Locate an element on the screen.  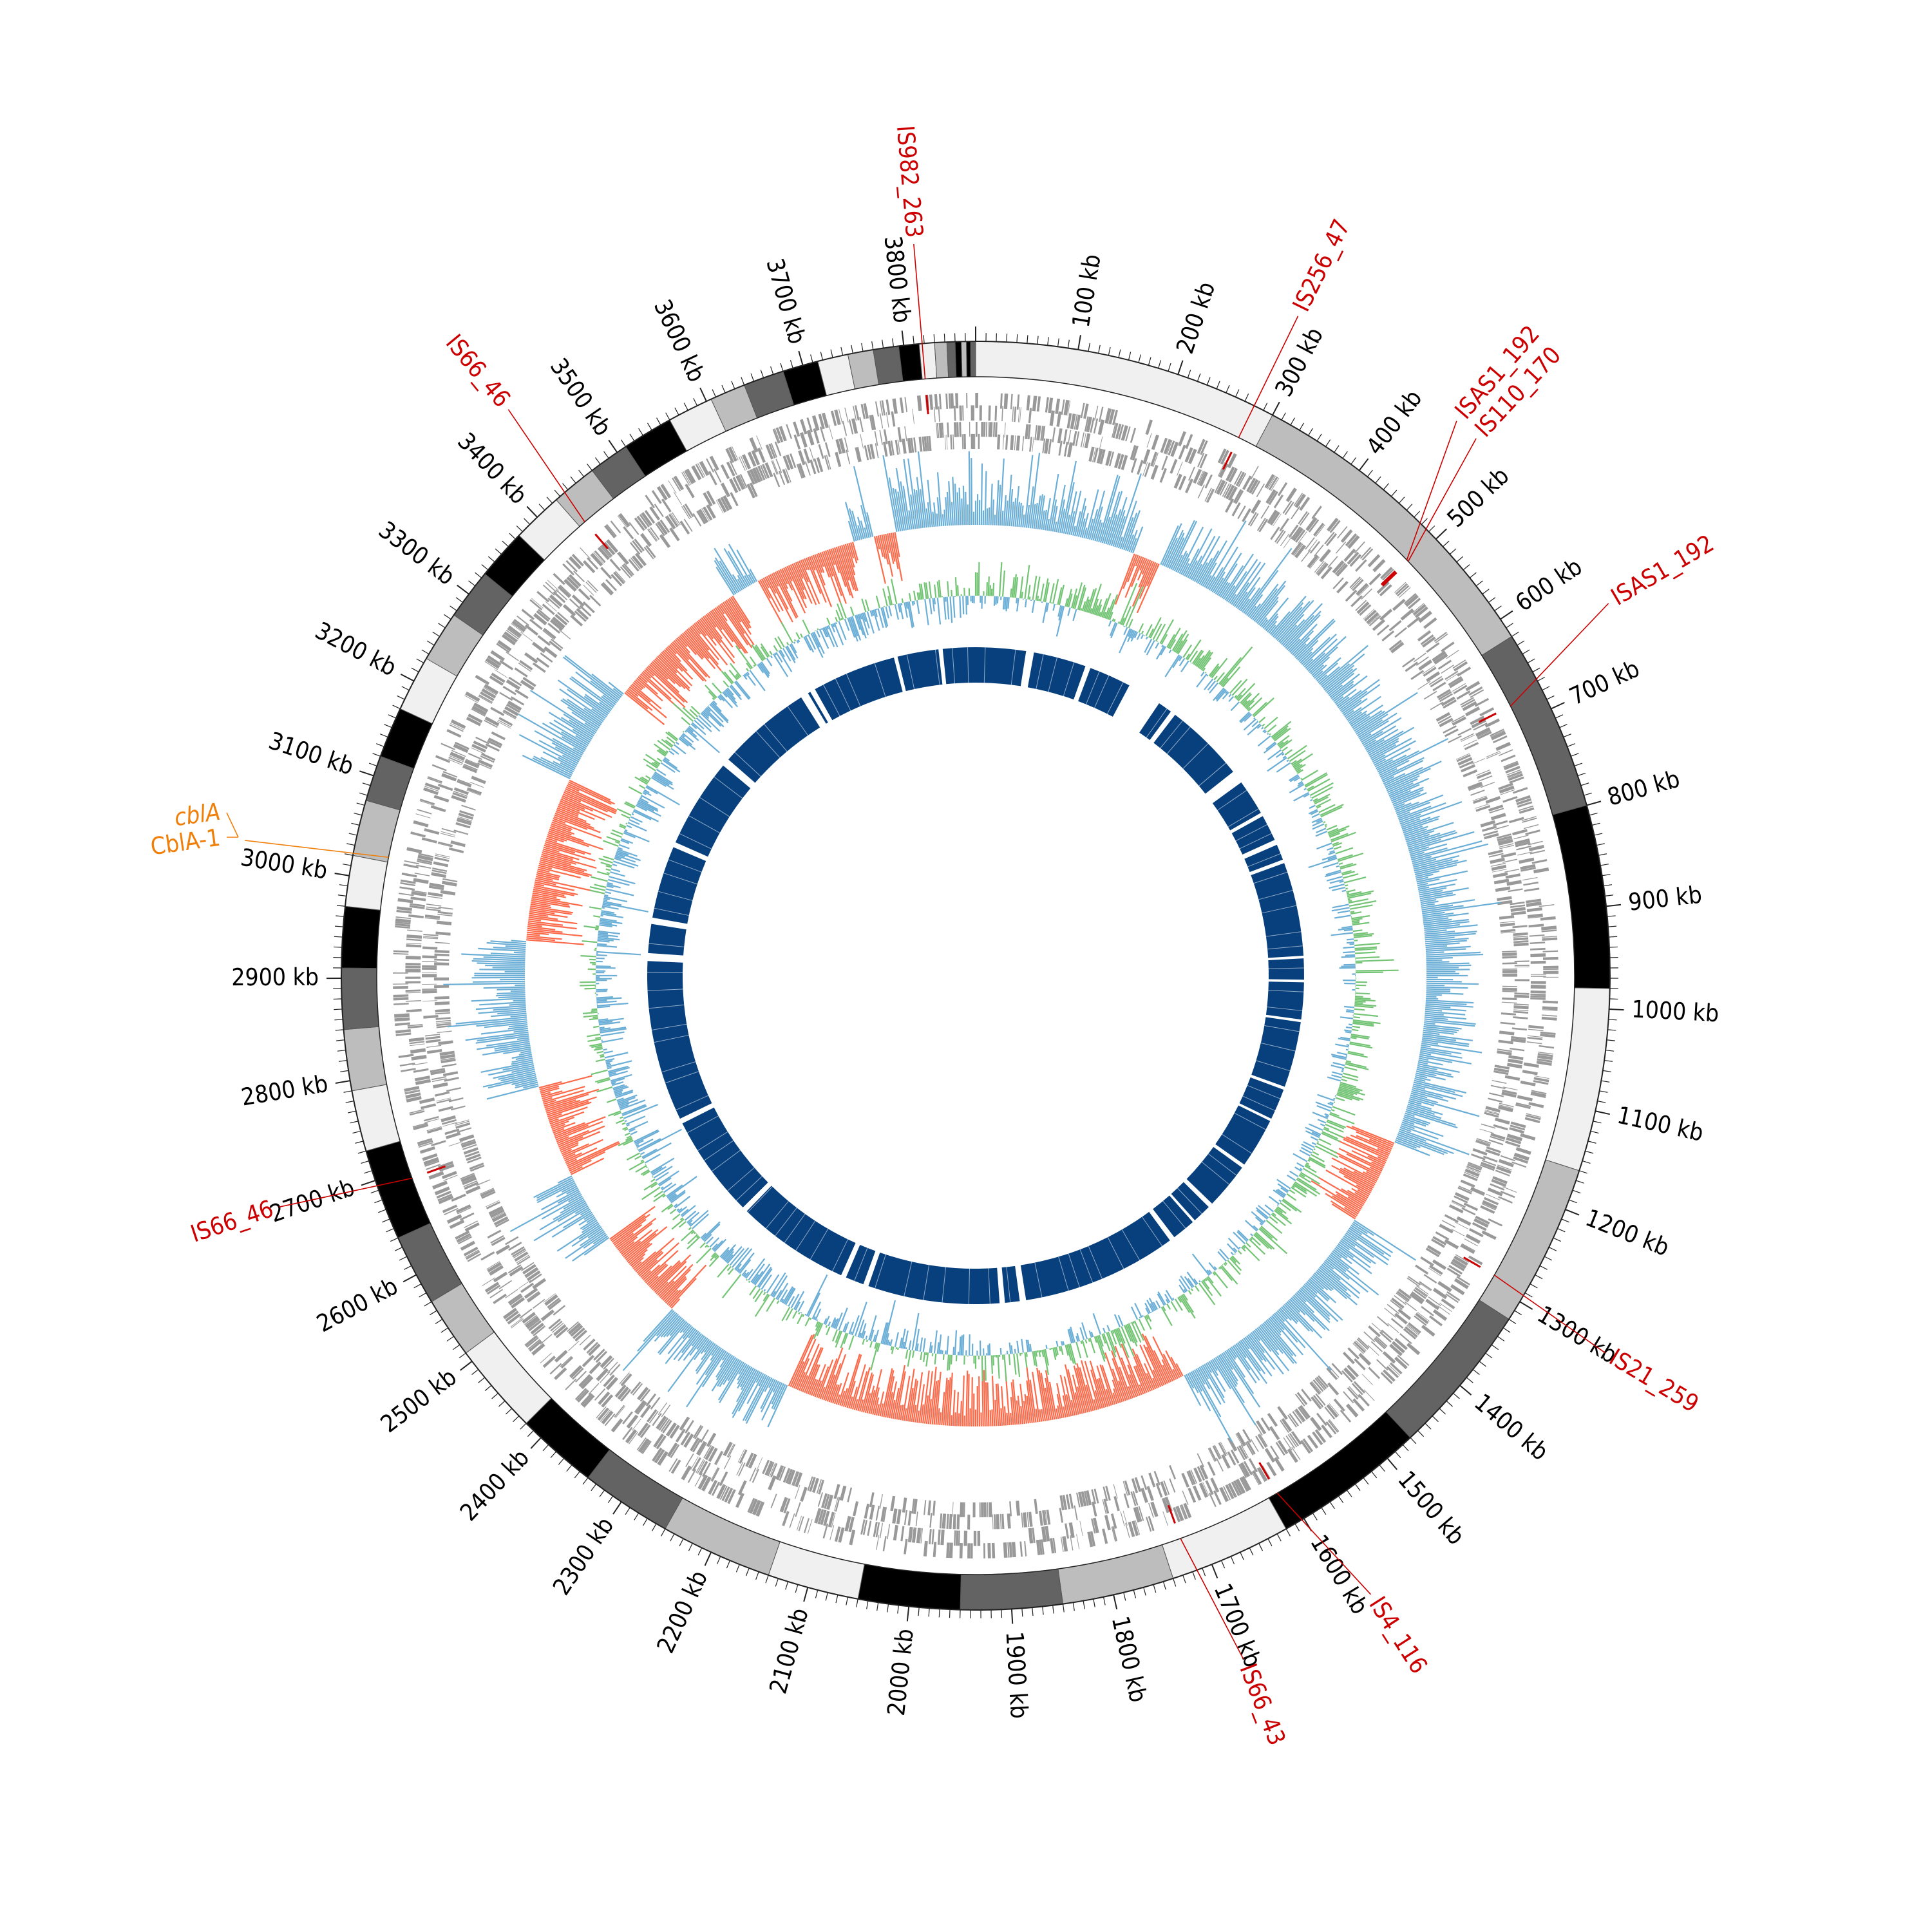
tick-label: 200 kb is located at coordinates (1195, 318).